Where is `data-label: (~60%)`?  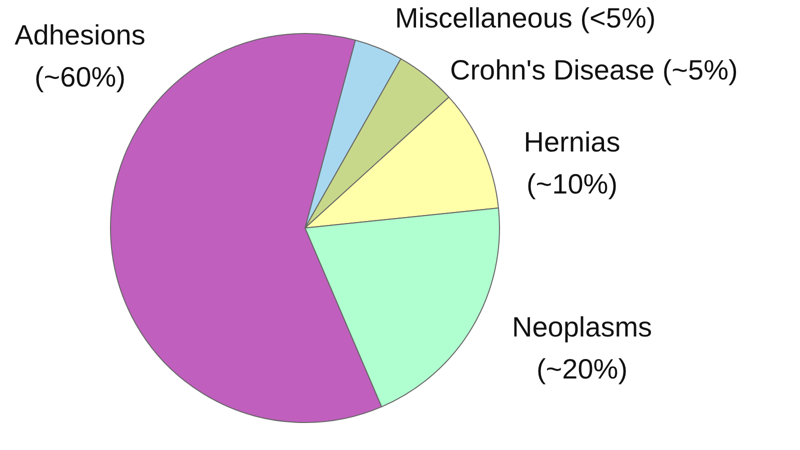
data-label: (~60%) is located at coordinates (80, 77).